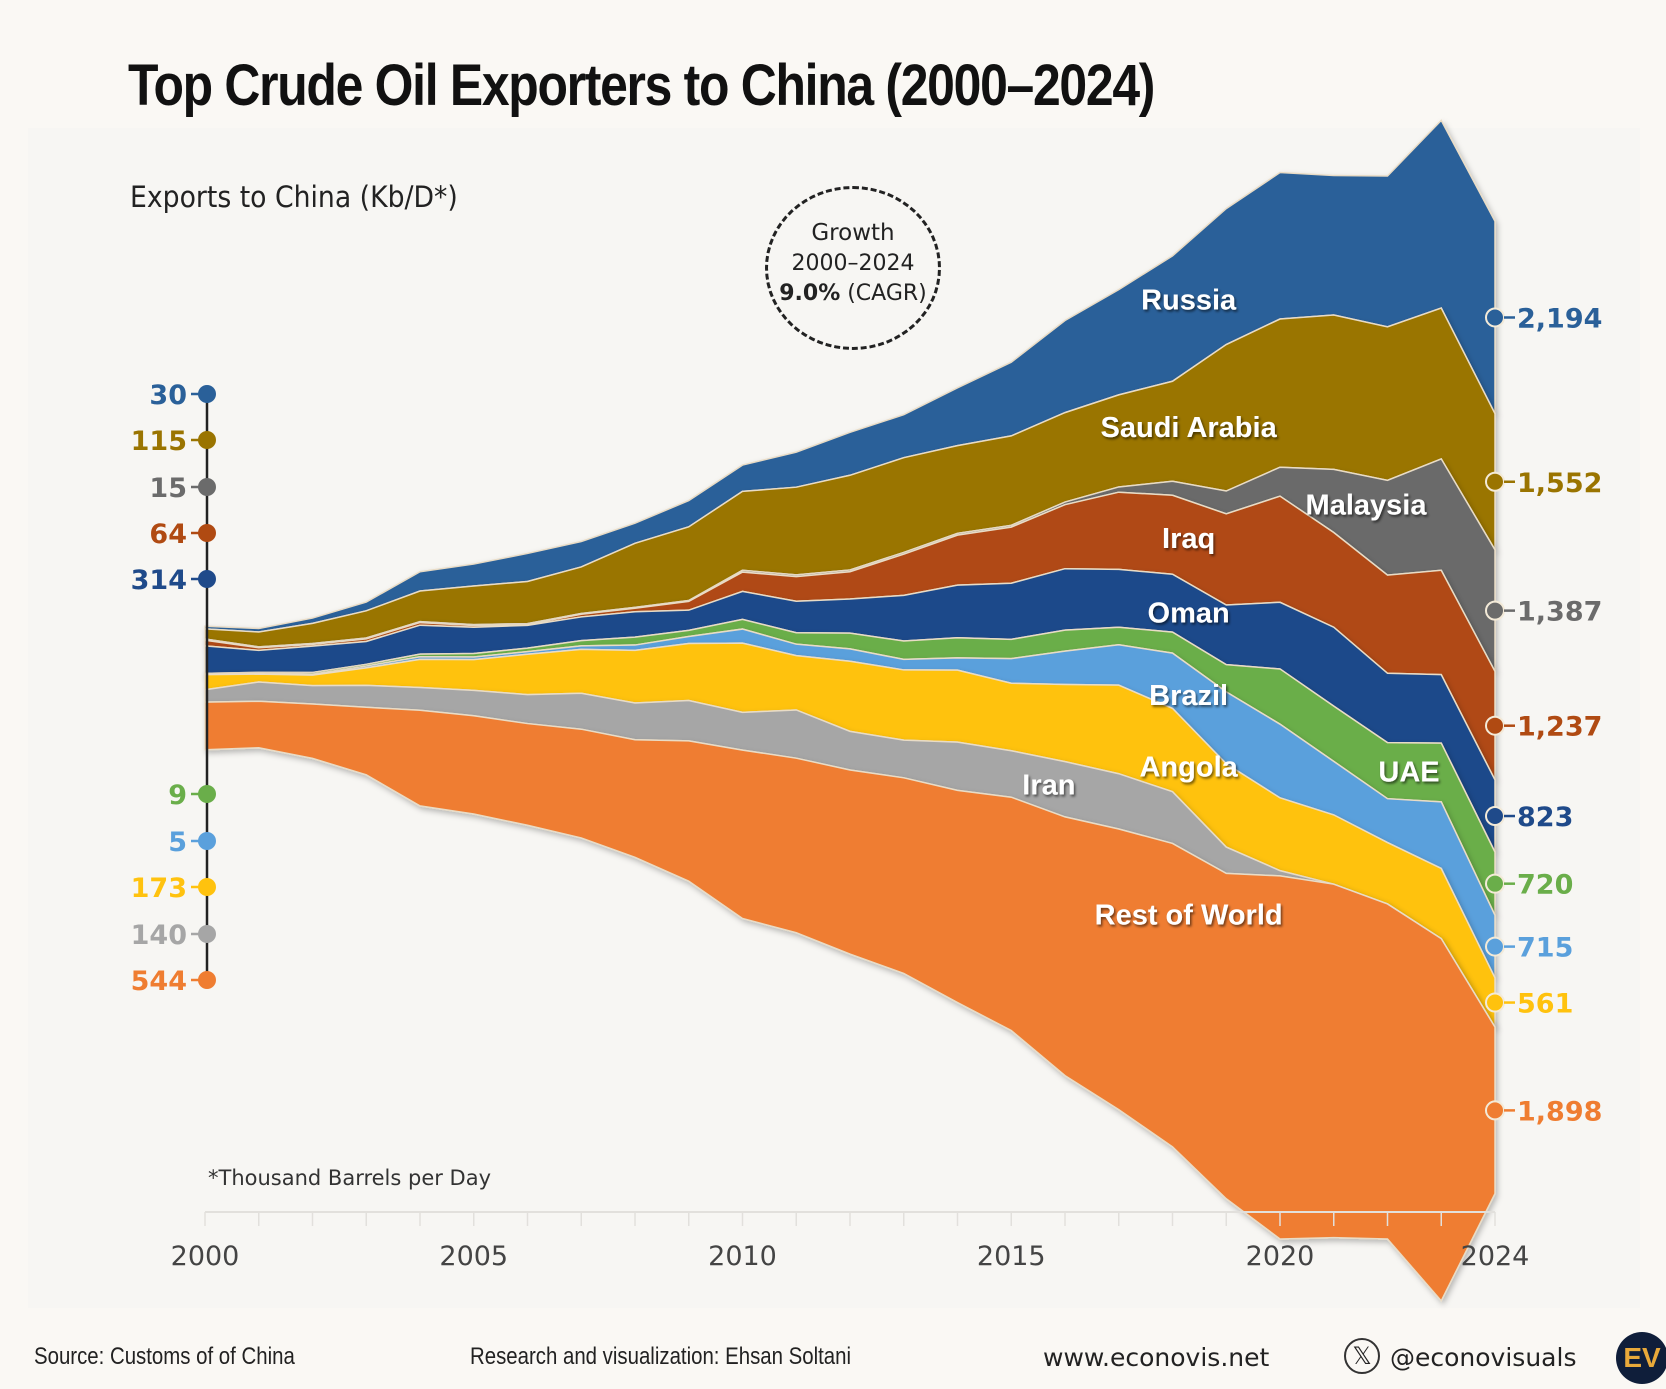 This screenshot has height=1389, width=1666. I want to click on growth-callout: Growth 2000–2024 9.0% (CAGR), so click(853, 268).